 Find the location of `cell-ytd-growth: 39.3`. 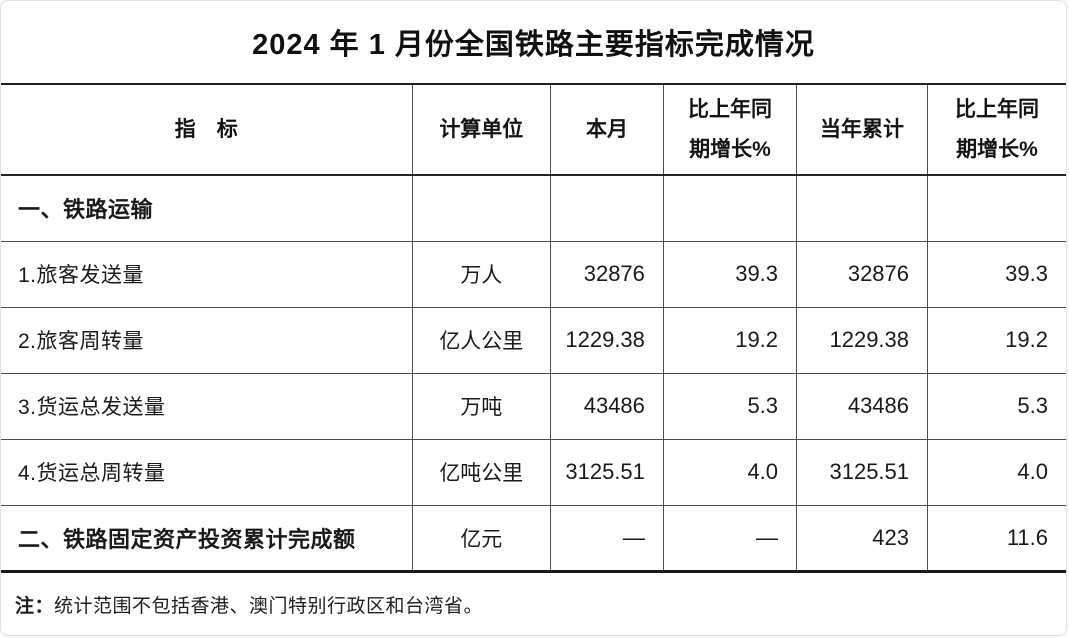

cell-ytd-growth: 39.3 is located at coordinates (996, 274).